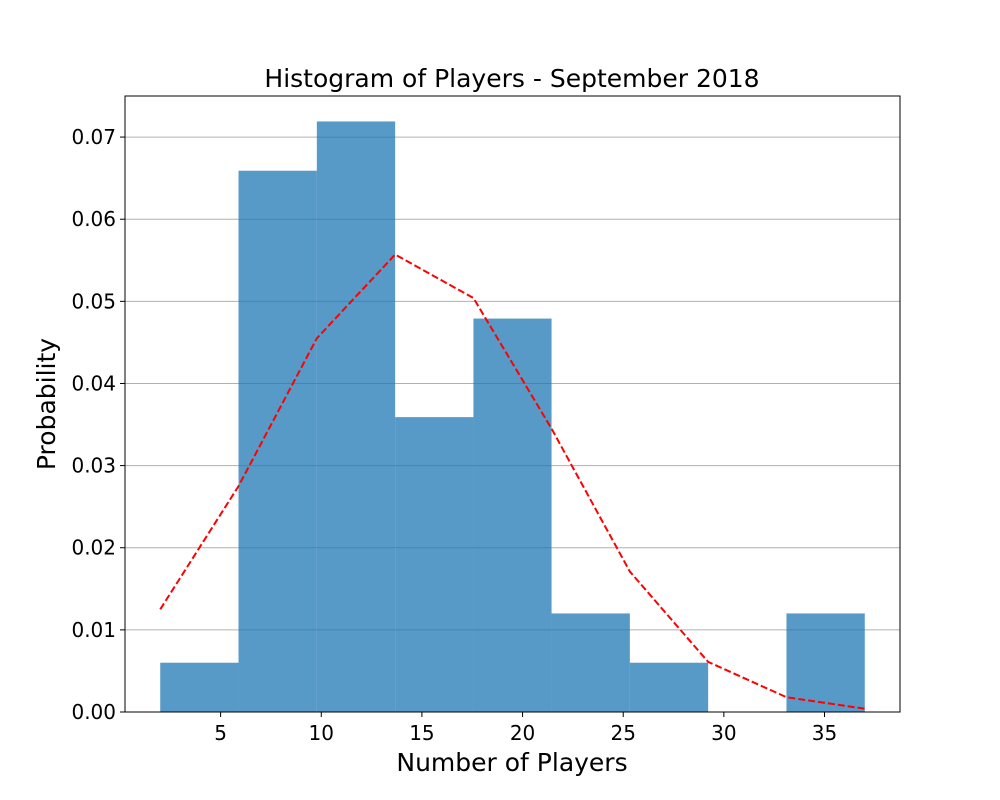 This screenshot has width=1000, height=800. I want to click on y-tick-label: 0.02, so click(93, 548).